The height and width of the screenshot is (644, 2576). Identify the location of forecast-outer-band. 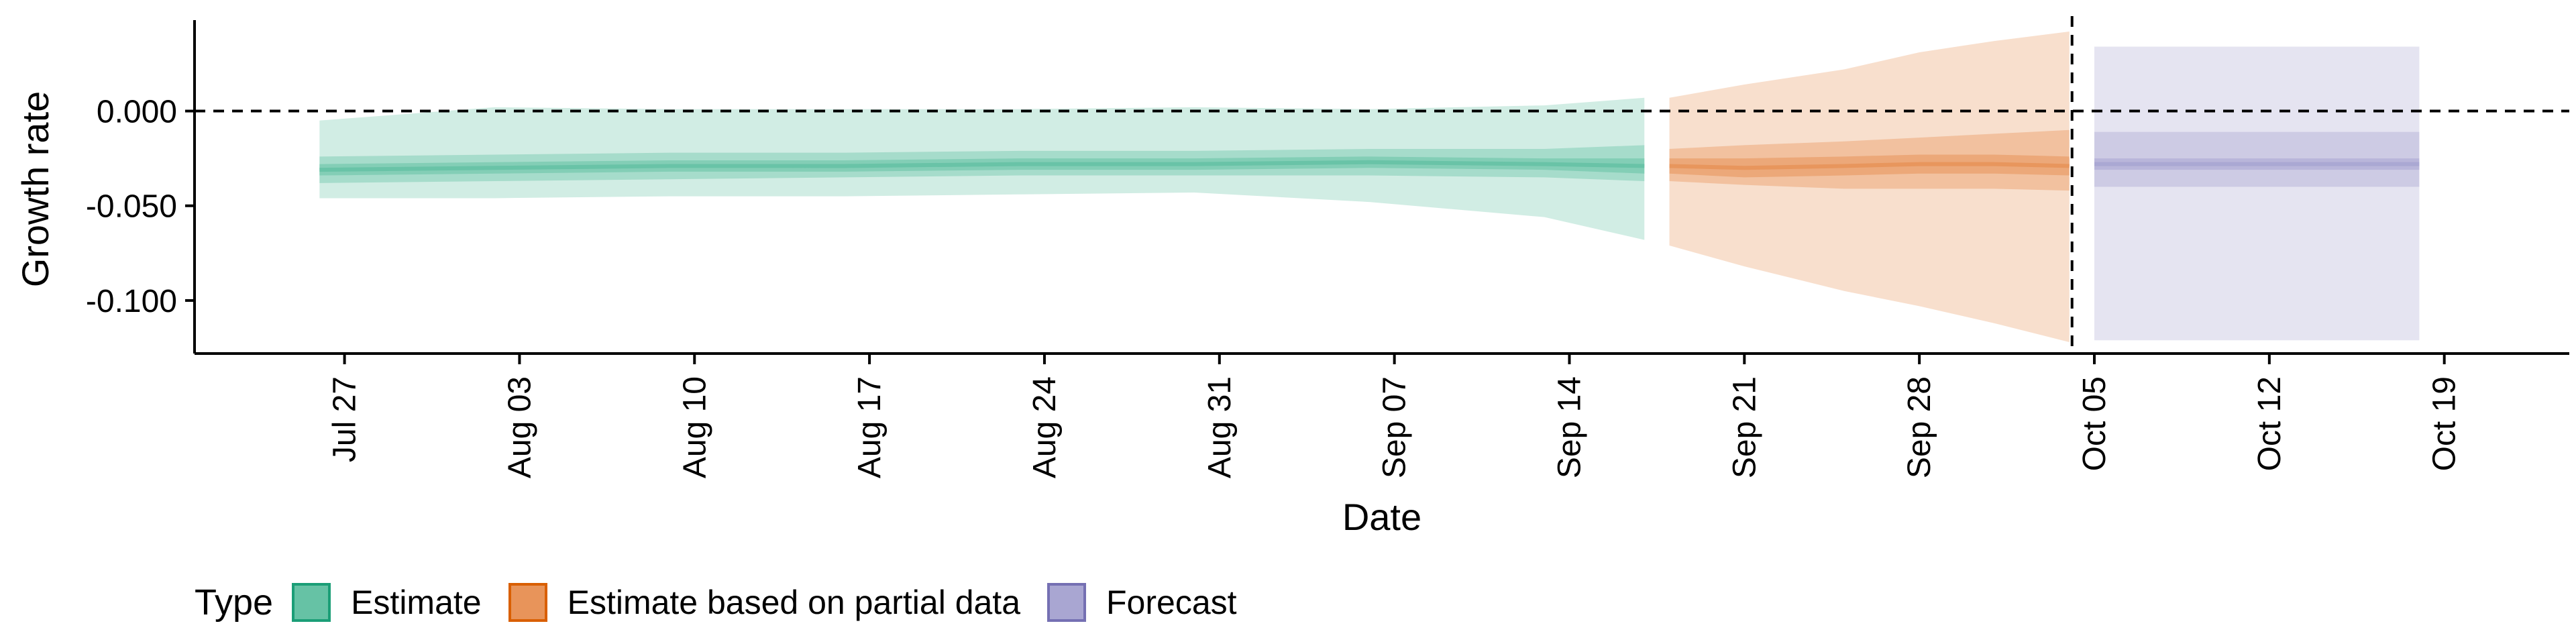
(2257, 193).